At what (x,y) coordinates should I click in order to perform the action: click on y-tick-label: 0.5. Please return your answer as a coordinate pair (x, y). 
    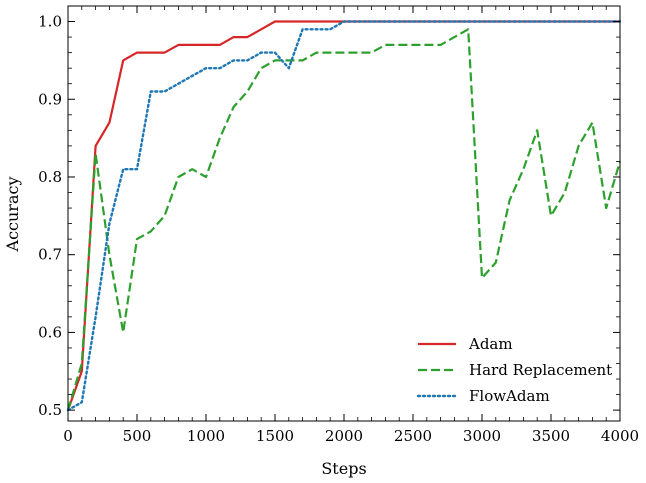
    Looking at the image, I should click on (50, 410).